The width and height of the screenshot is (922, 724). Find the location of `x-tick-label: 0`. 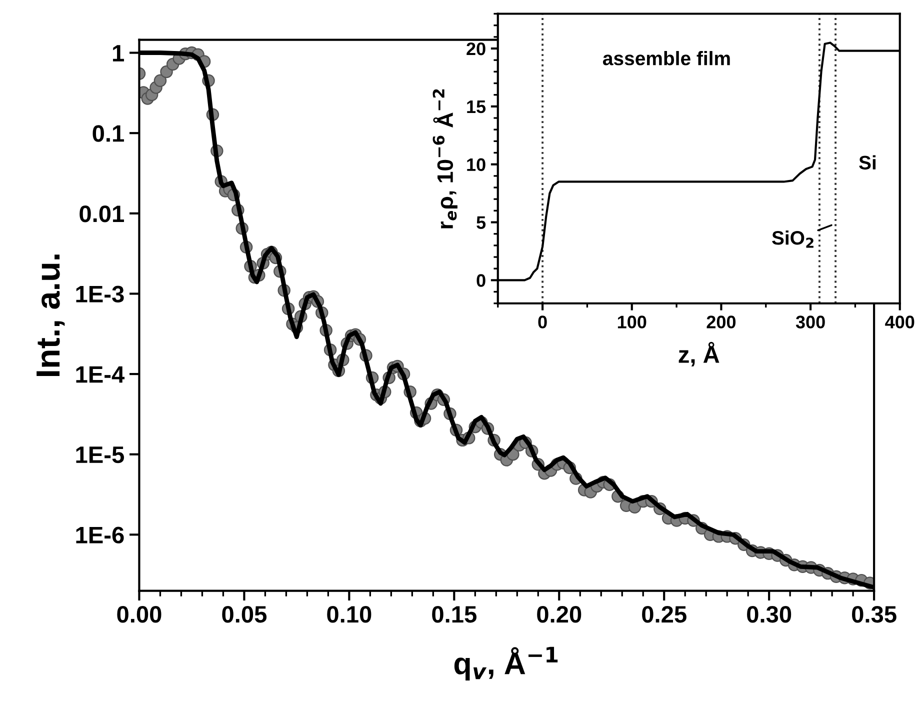

x-tick-label: 0 is located at coordinates (542, 322).